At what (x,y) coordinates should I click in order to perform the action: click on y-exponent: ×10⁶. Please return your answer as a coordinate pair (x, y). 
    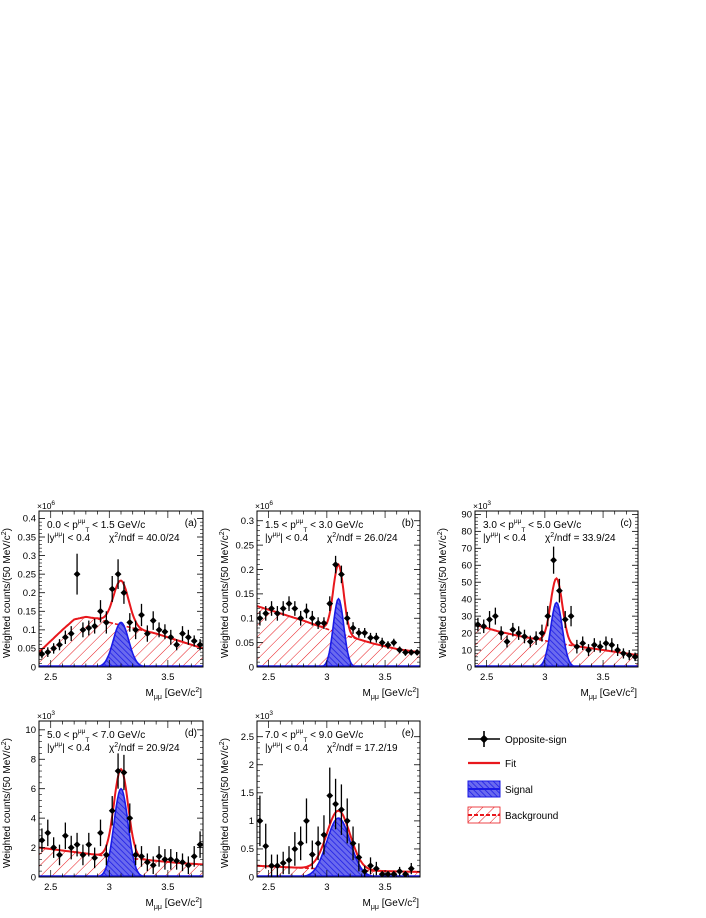
    Looking at the image, I should click on (264, 505).